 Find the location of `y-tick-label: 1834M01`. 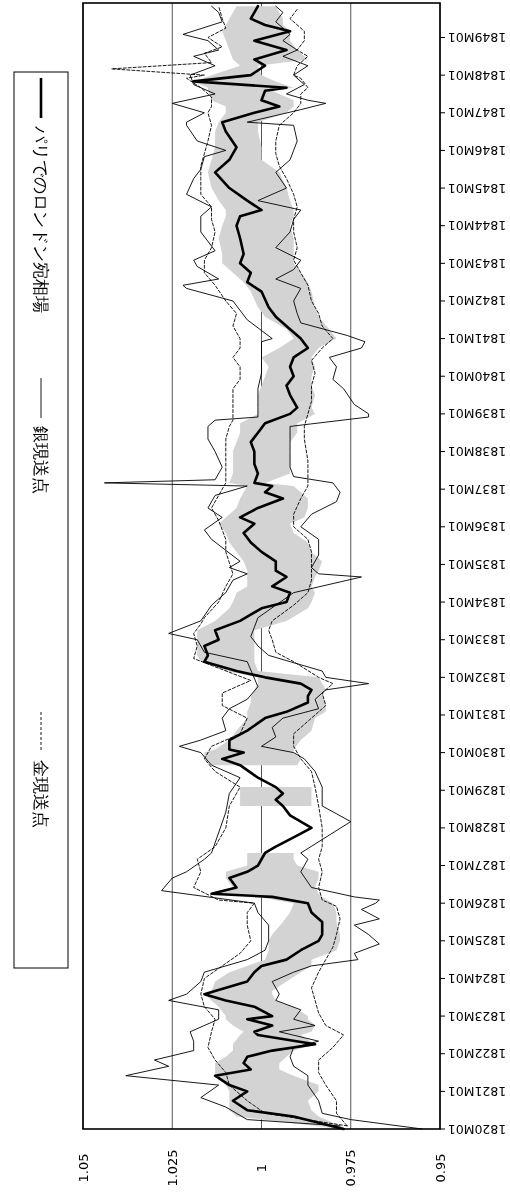

y-tick-label: 1834M01 is located at coordinates (477, 602).